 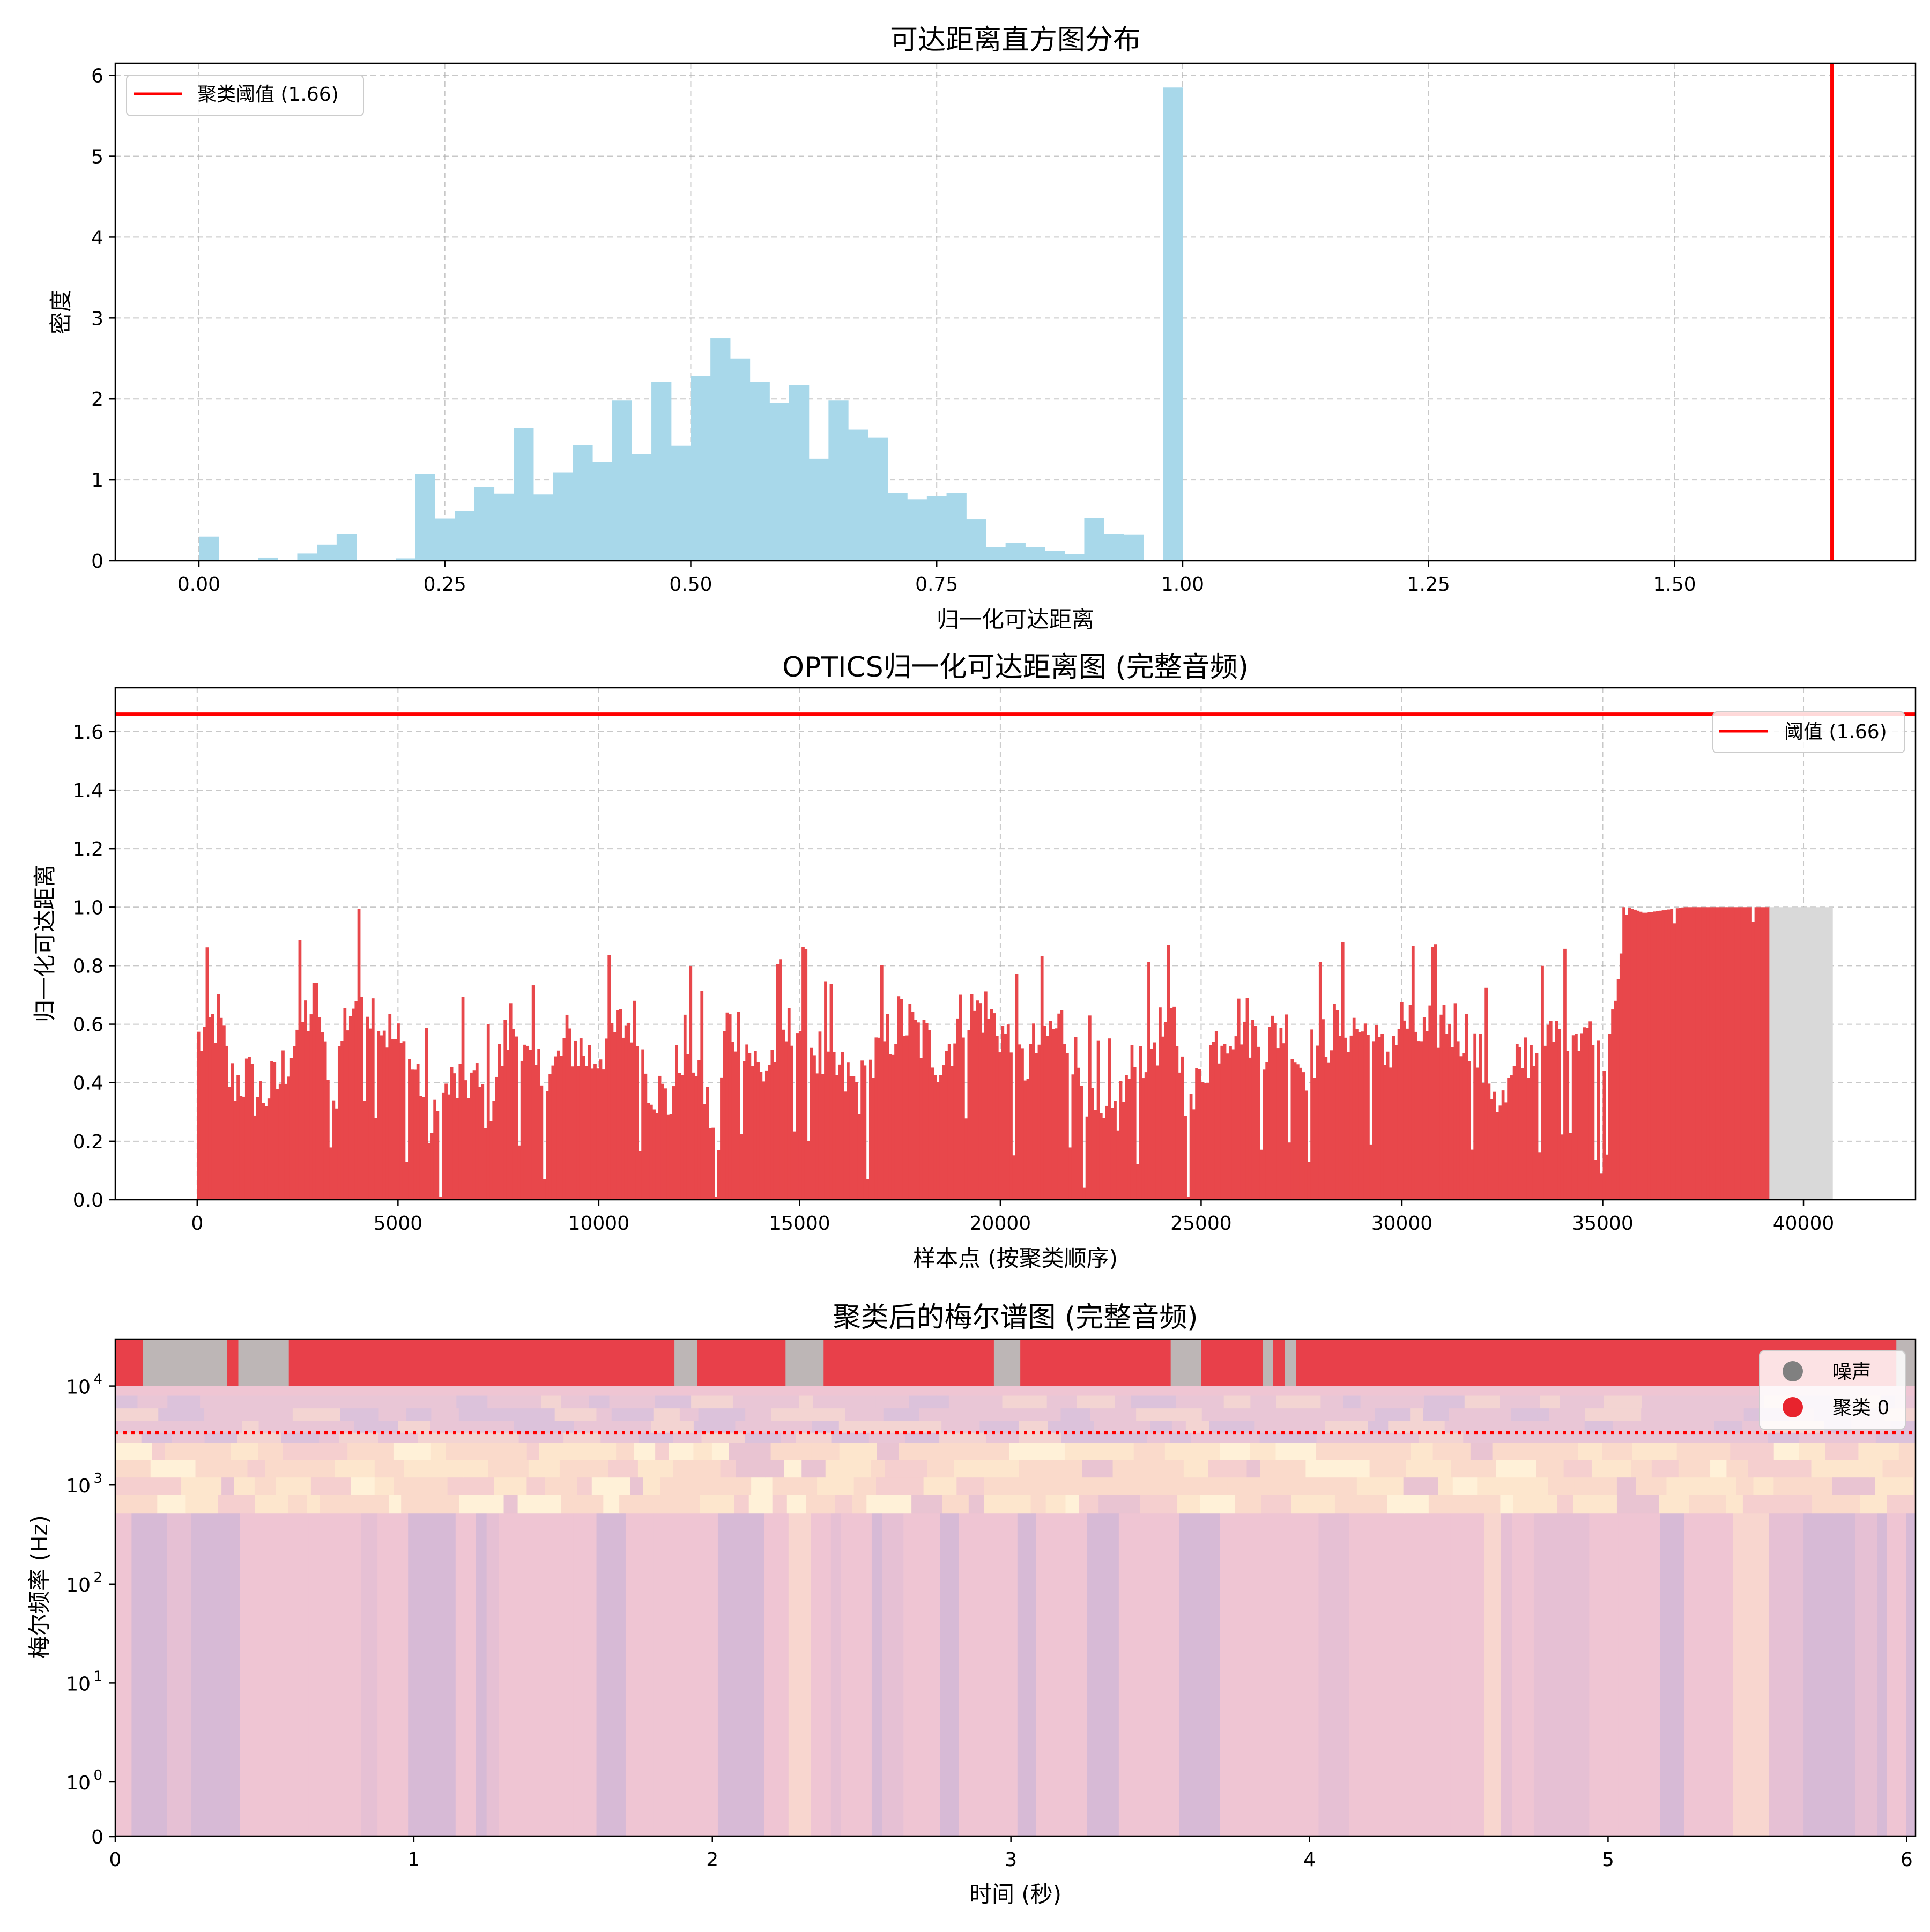 What do you see at coordinates (599, 1224) in the screenshot?
I see `x-tick-label: 10000` at bounding box center [599, 1224].